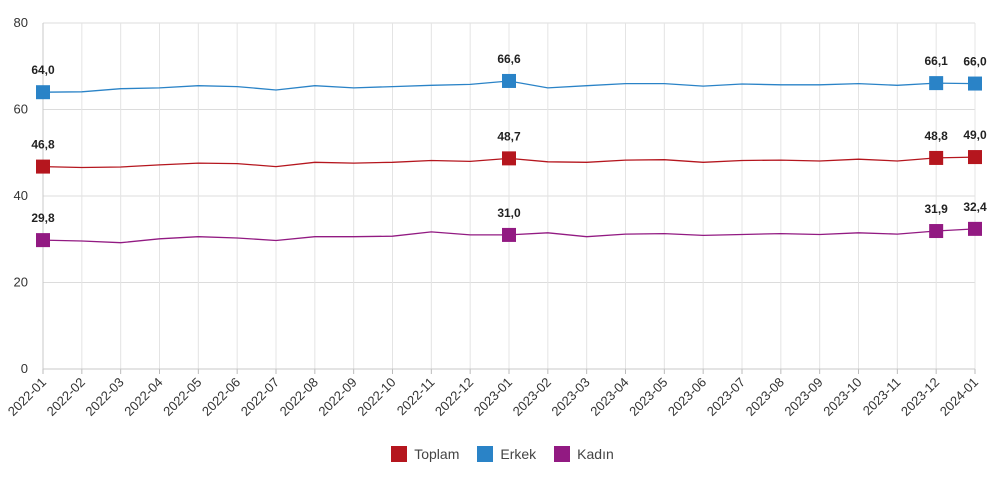  I want to click on x-tick-label: 2023-04, so click(609, 397).